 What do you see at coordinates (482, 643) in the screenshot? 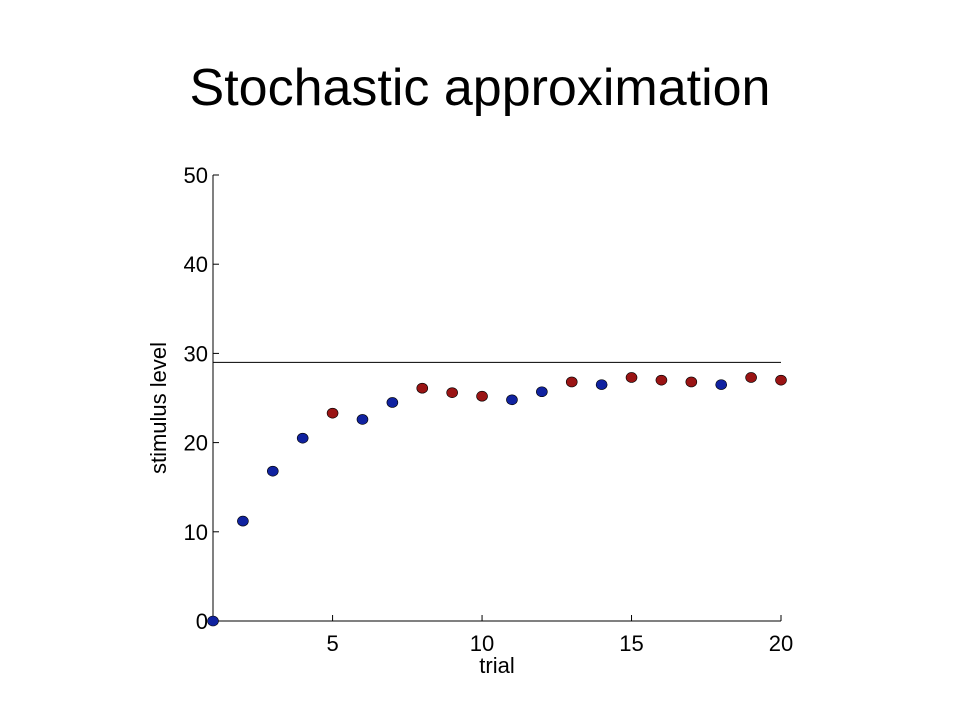
I see `x-tick-label: 10` at bounding box center [482, 643].